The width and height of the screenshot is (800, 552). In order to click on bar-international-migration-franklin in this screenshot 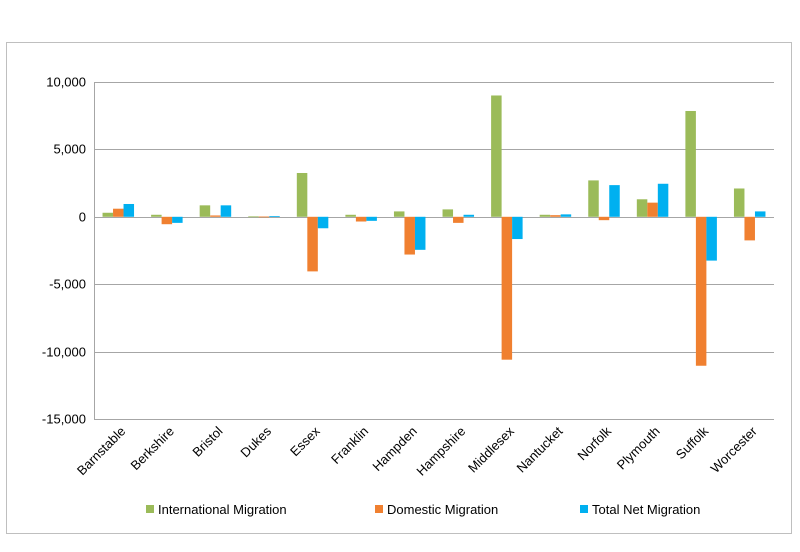, I will do `click(350, 215)`.